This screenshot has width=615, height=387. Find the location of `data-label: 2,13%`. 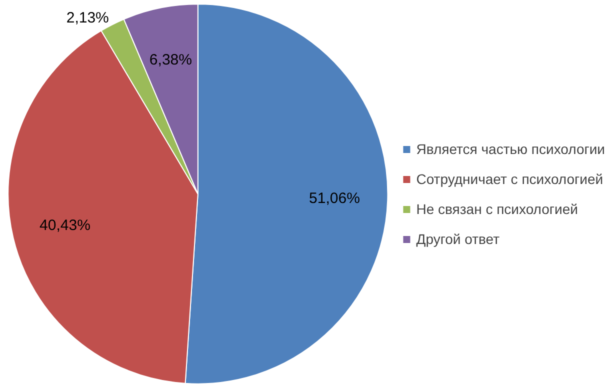

data-label: 2,13% is located at coordinates (87, 17).